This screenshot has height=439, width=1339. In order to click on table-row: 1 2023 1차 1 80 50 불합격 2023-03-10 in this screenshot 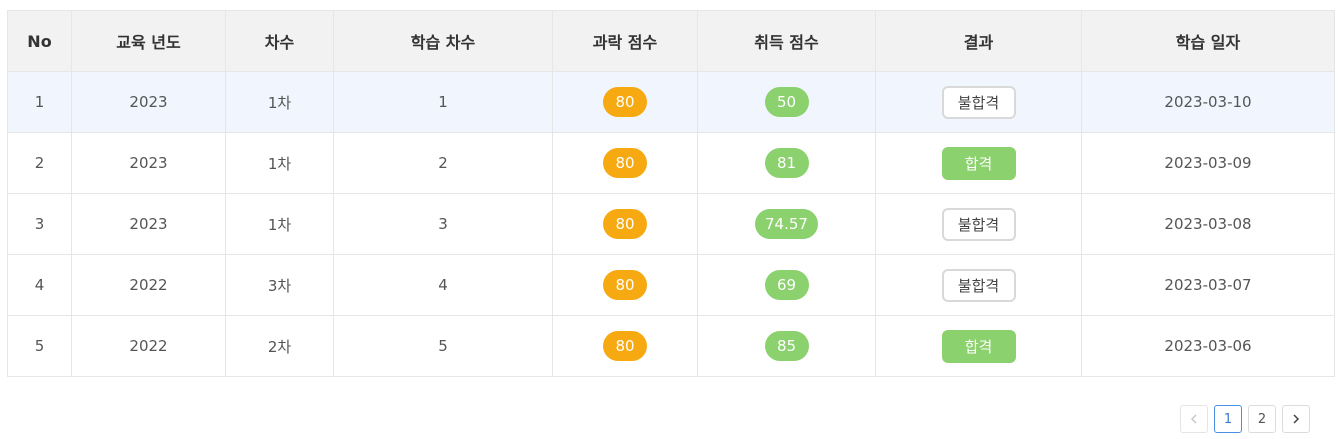, I will do `click(671, 102)`.